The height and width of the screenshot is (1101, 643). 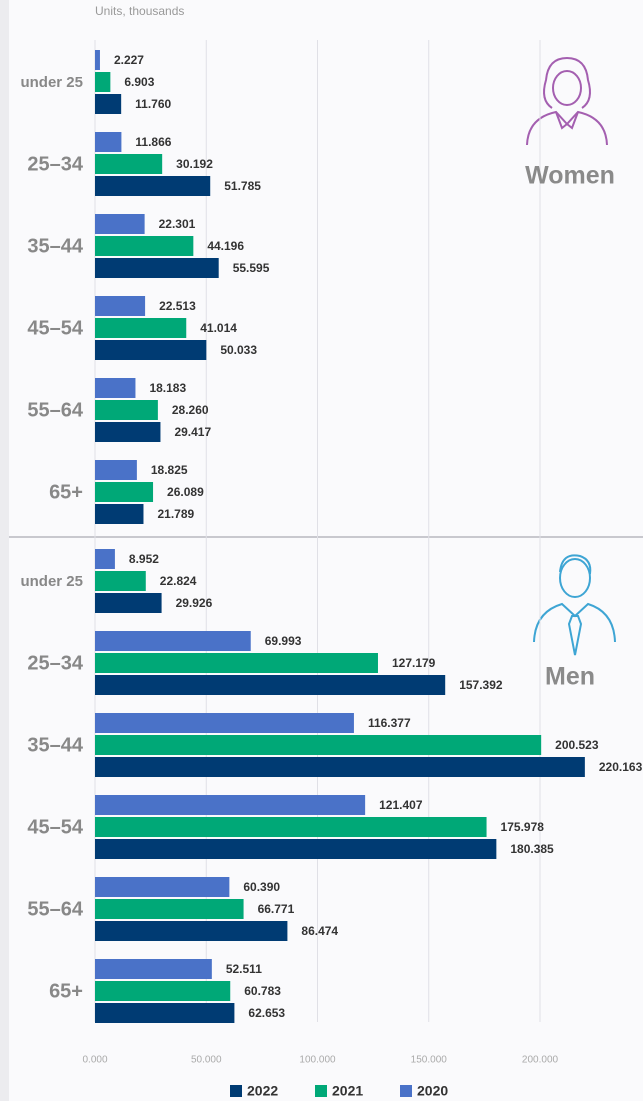 What do you see at coordinates (94, 1060) in the screenshot?
I see `x-tick-label: 0.000` at bounding box center [94, 1060].